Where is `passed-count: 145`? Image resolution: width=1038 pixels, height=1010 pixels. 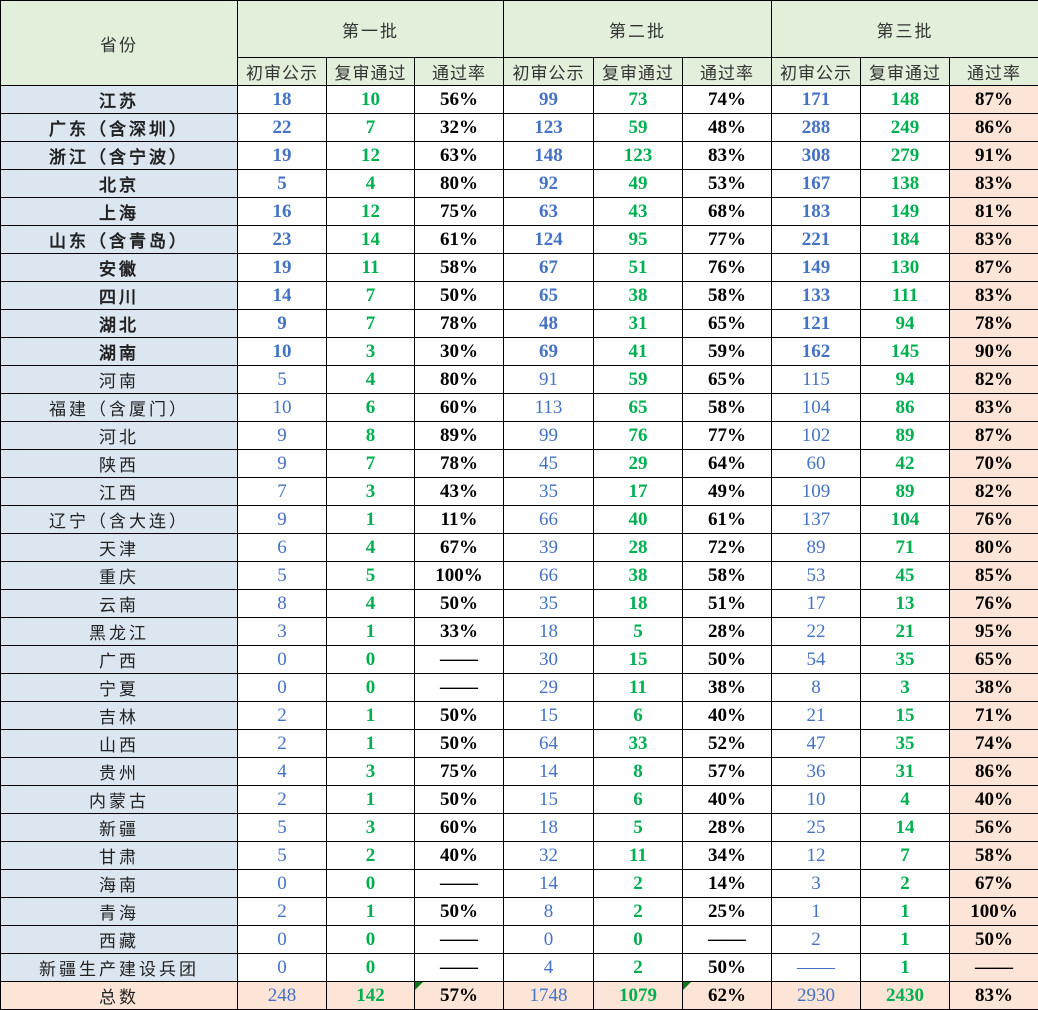
passed-count: 145 is located at coordinates (905, 352).